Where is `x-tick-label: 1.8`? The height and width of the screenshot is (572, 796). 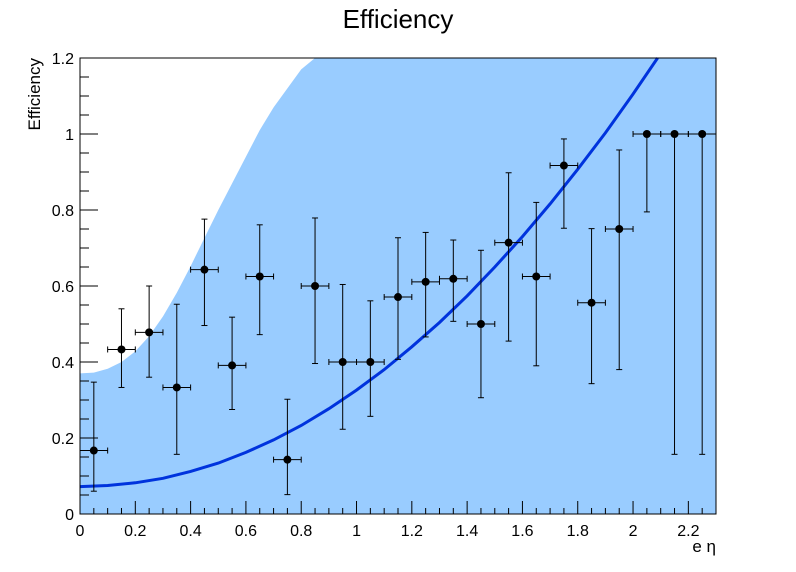 x-tick-label: 1.8 is located at coordinates (578, 531).